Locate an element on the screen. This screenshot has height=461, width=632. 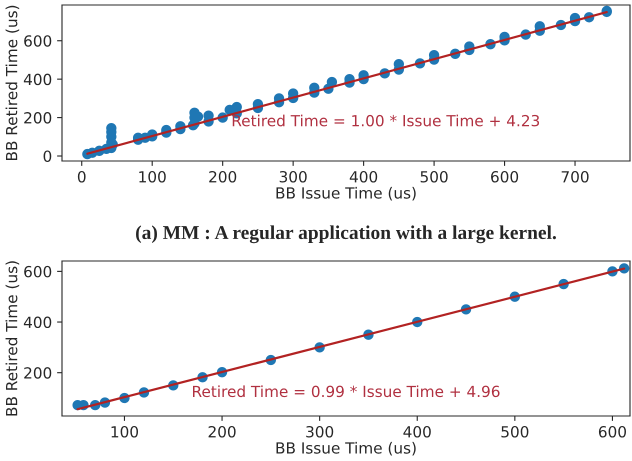
x-tick-label: 700 is located at coordinates (575, 176).